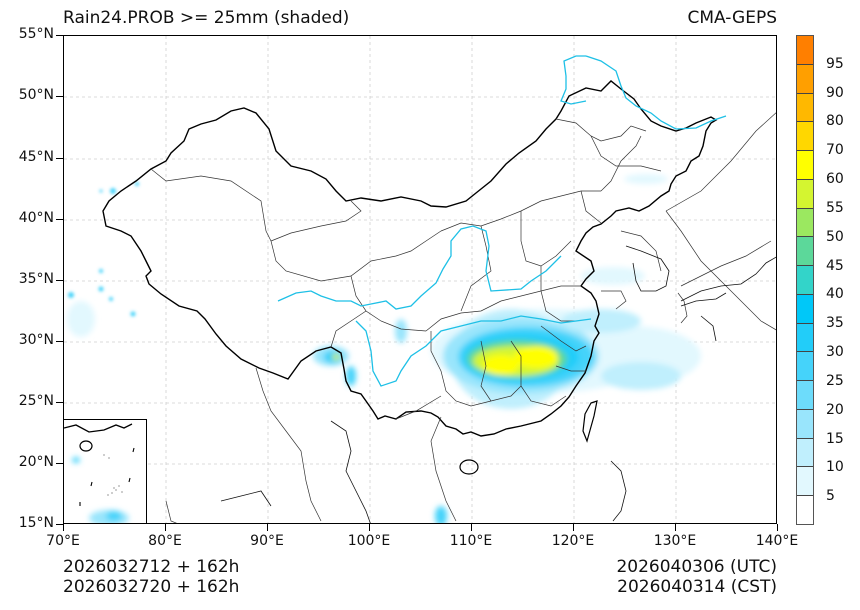 This screenshot has height=610, width=860. What do you see at coordinates (830, 496) in the screenshot?
I see `colorbar-label: 5` at bounding box center [830, 496].